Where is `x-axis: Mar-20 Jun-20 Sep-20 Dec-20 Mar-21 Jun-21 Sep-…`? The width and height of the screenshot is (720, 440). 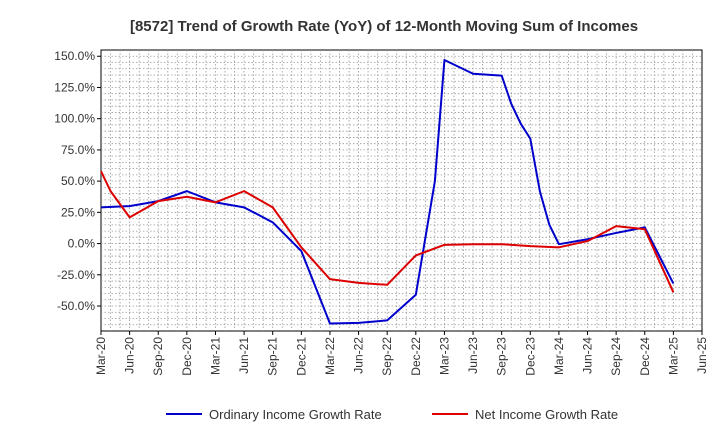 x-axis: Mar-20 Jun-20 Sep-20 Dec-20 Mar-21 Jun-21 Sep-… is located at coordinates (401, 353).